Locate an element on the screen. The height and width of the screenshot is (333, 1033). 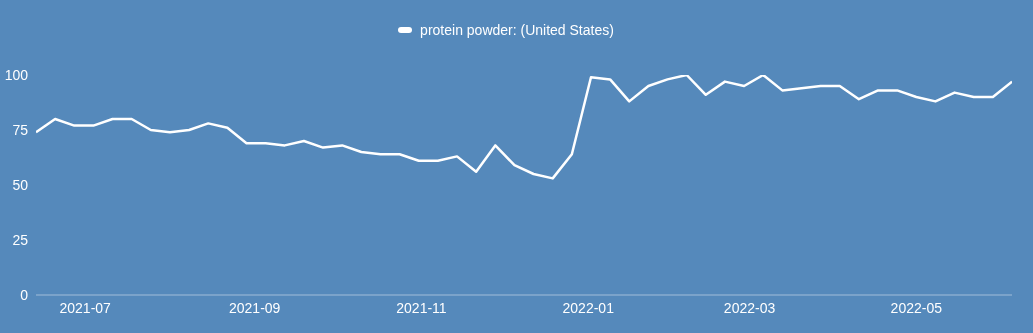
y-tick-label: 0 is located at coordinates (24, 294).